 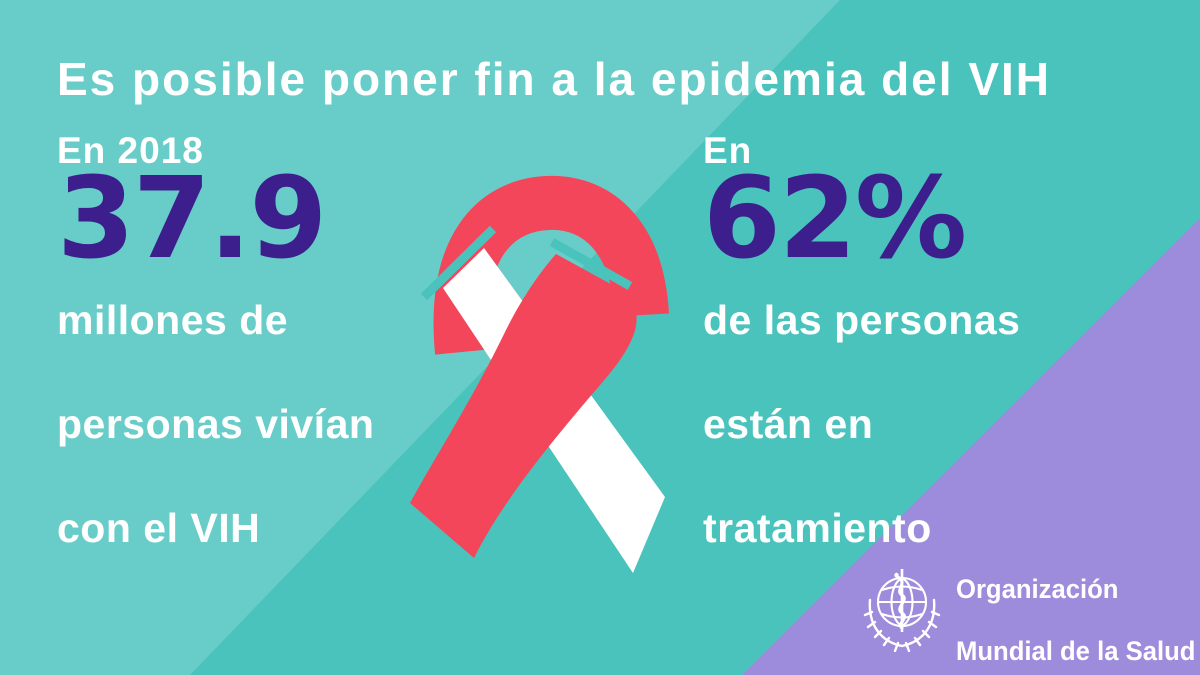 What do you see at coordinates (130, 150) in the screenshot?
I see `left-stat-prefix: En 2018` at bounding box center [130, 150].